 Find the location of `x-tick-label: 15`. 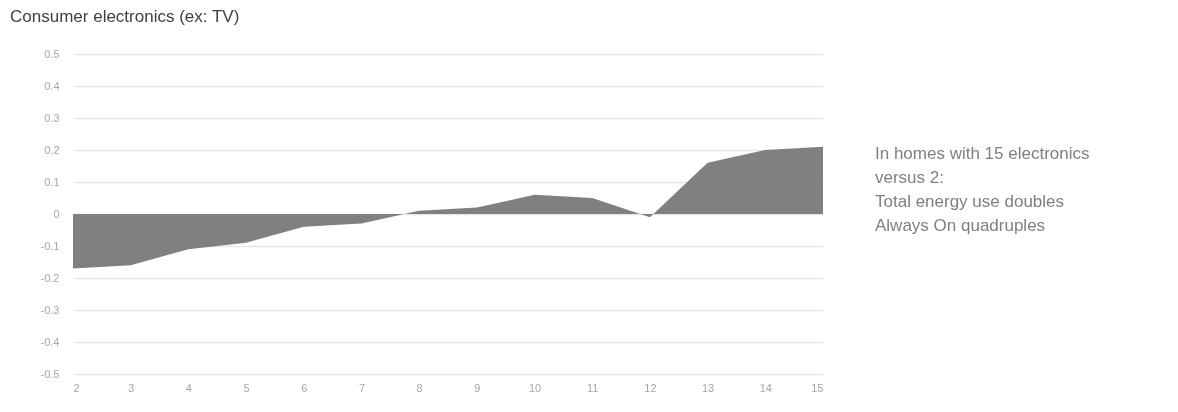

x-tick-label: 15 is located at coordinates (817, 387).